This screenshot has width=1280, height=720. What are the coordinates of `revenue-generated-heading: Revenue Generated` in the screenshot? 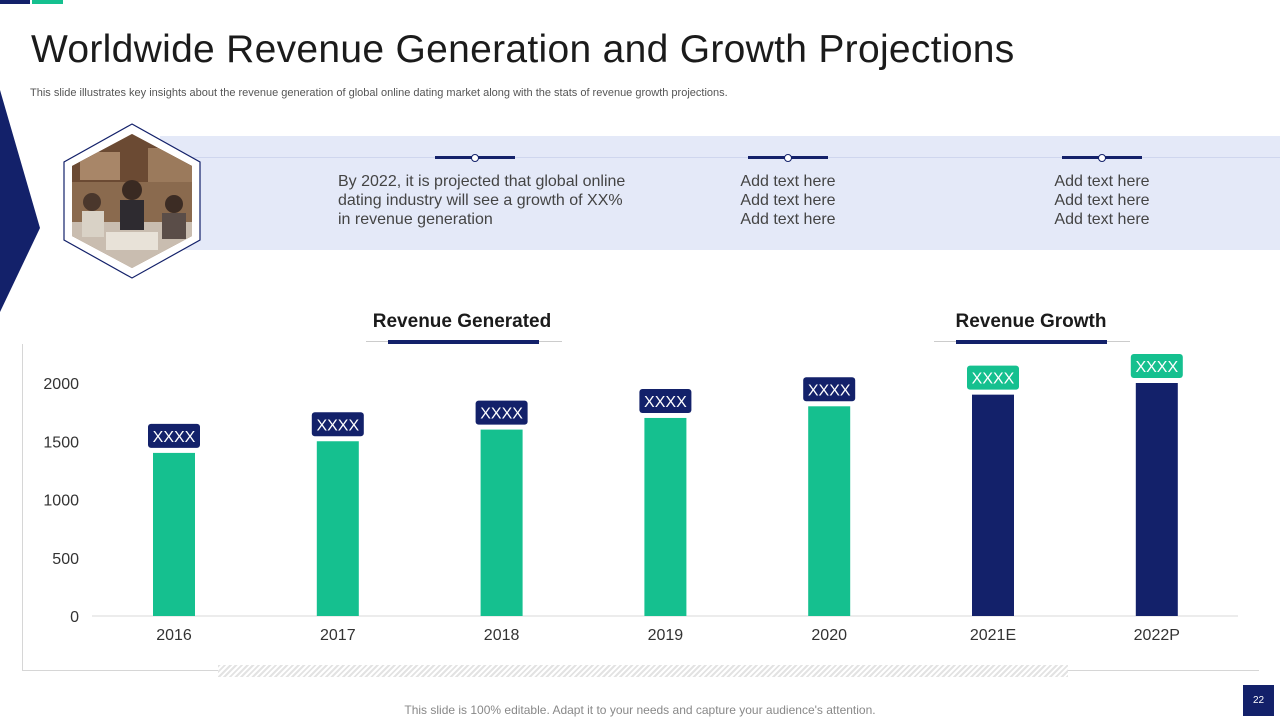 It's located at (462, 321).